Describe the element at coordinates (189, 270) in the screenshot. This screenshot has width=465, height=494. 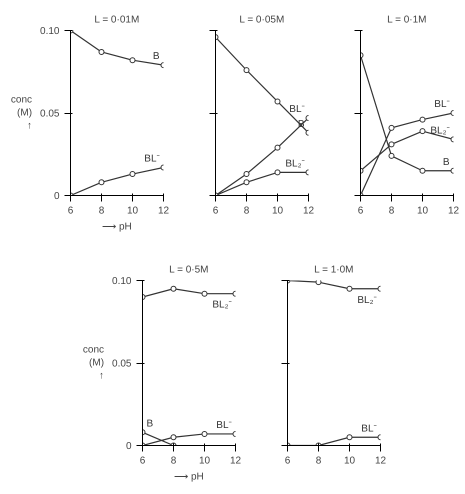
I see `chart-title: L = 0·5M` at that location.